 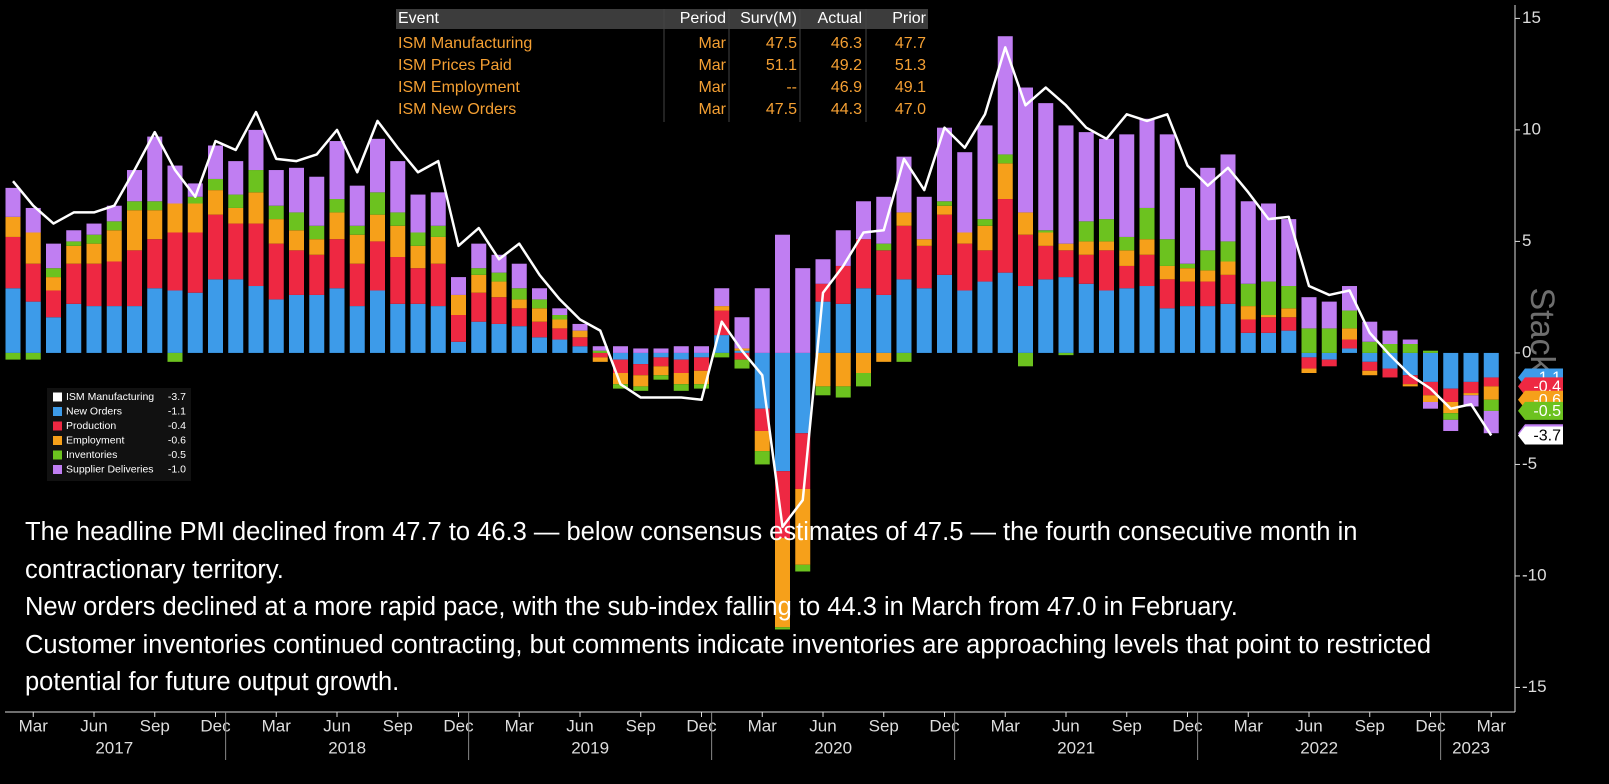 I want to click on legend-swatch, so click(x=57, y=411).